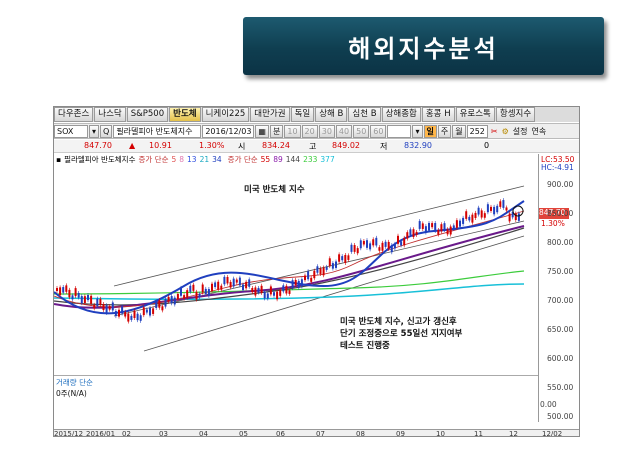 This screenshot has width=626, height=469. What do you see at coordinates (417, 131) in the screenshot?
I see `custom-dropdown-button: ▾` at bounding box center [417, 131].